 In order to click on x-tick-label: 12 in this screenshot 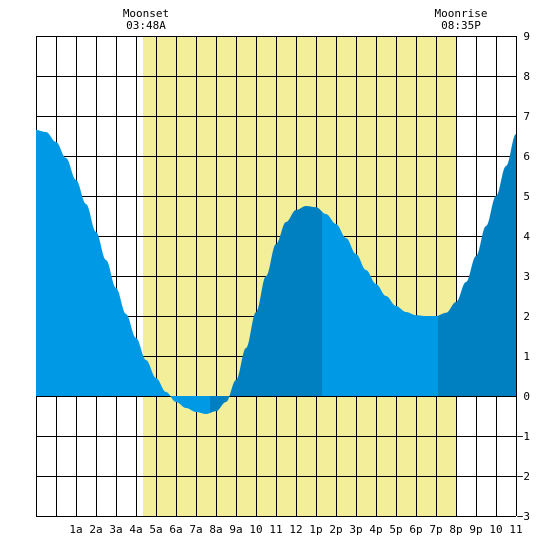, I will do `click(295, 529)`.